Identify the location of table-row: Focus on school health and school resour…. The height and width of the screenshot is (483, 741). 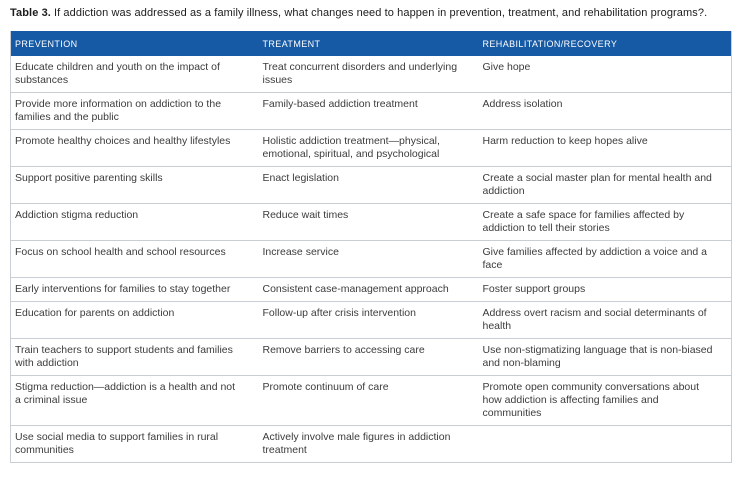
(371, 259).